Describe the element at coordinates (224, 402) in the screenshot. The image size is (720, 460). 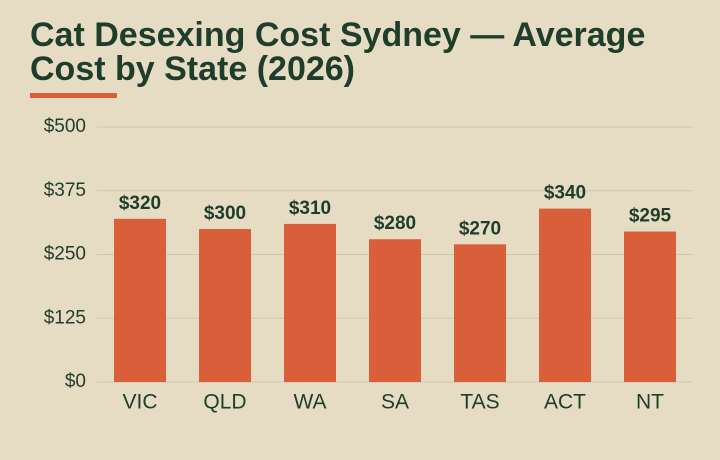
I see `x-tick-label: QLD` at that location.